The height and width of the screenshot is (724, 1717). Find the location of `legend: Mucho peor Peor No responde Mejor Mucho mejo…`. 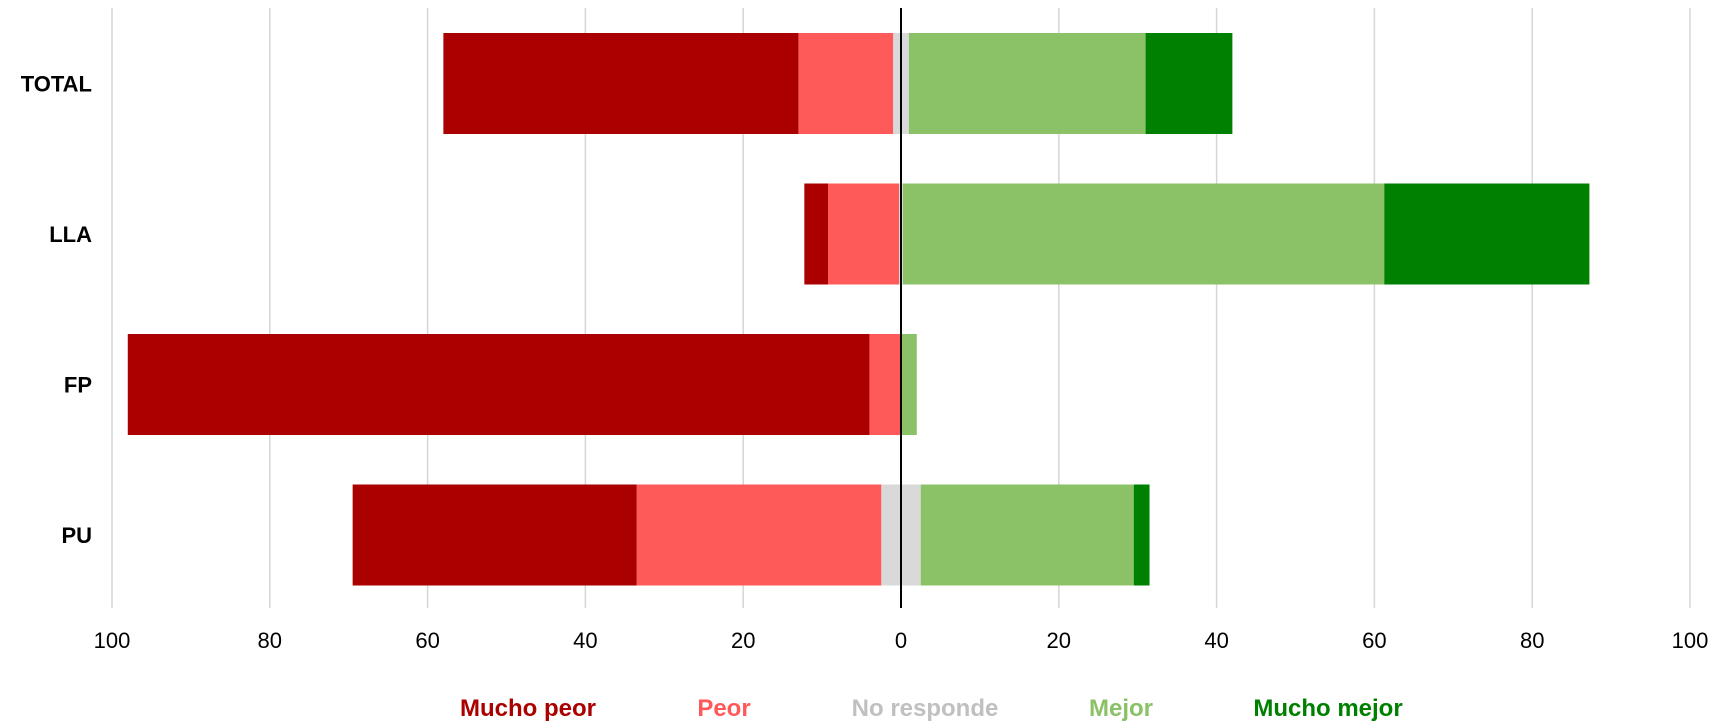

legend: Mucho peor Peor No responde Mejor Mucho mejo… is located at coordinates (931, 708).